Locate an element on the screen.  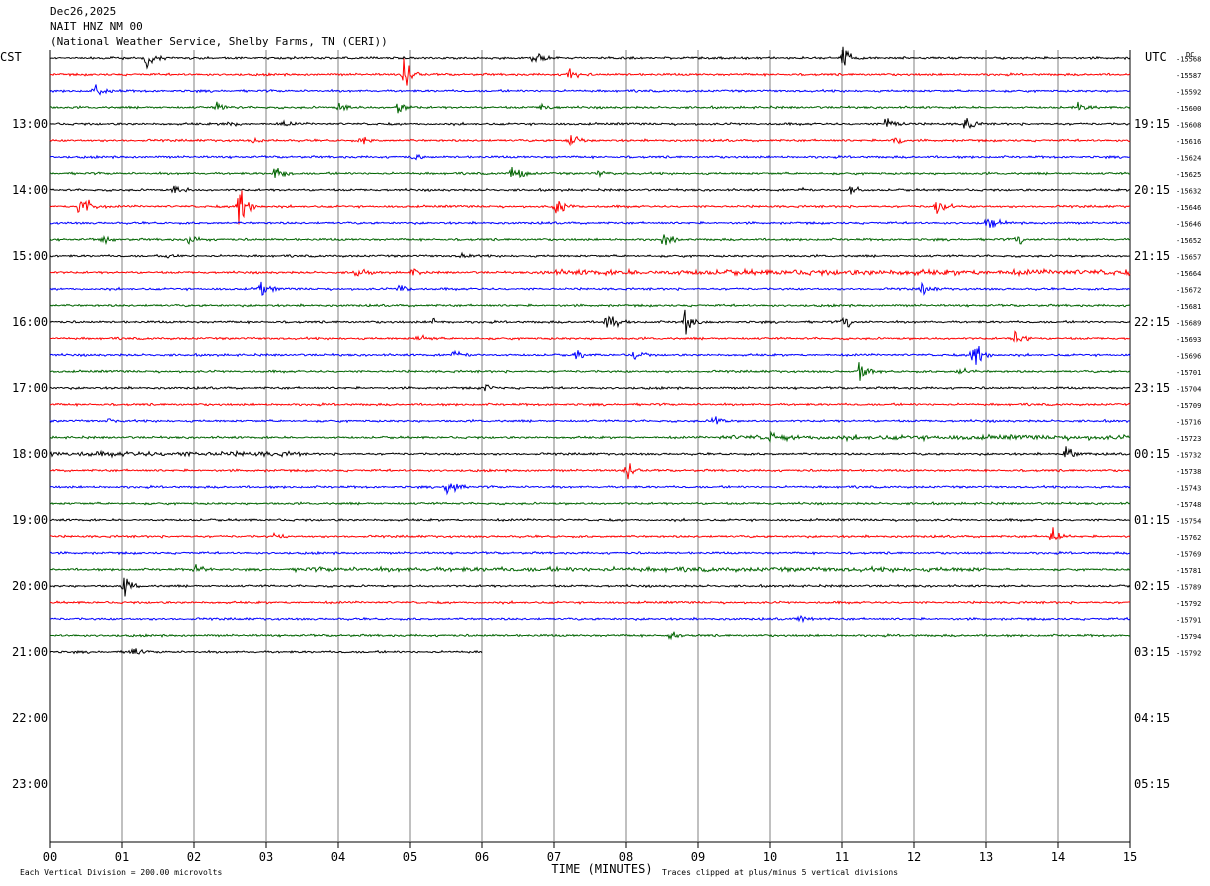
x-tick-label: 09 is located at coordinates (698, 857).